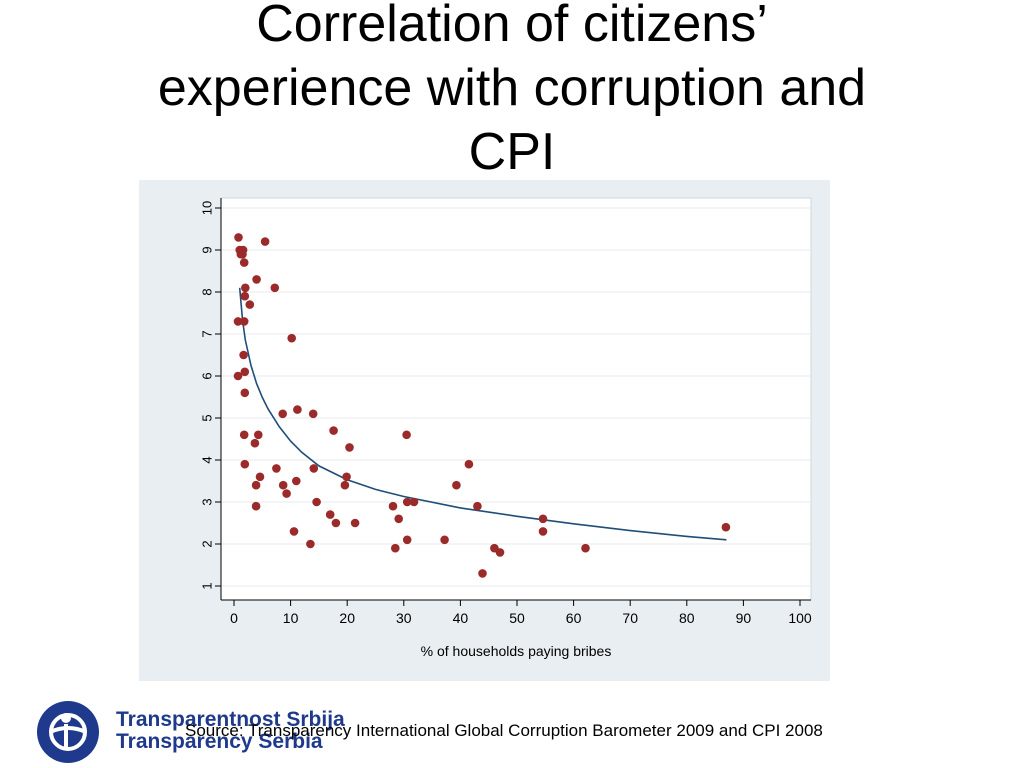  What do you see at coordinates (347, 618) in the screenshot?
I see `x-tick-label: 20` at bounding box center [347, 618].